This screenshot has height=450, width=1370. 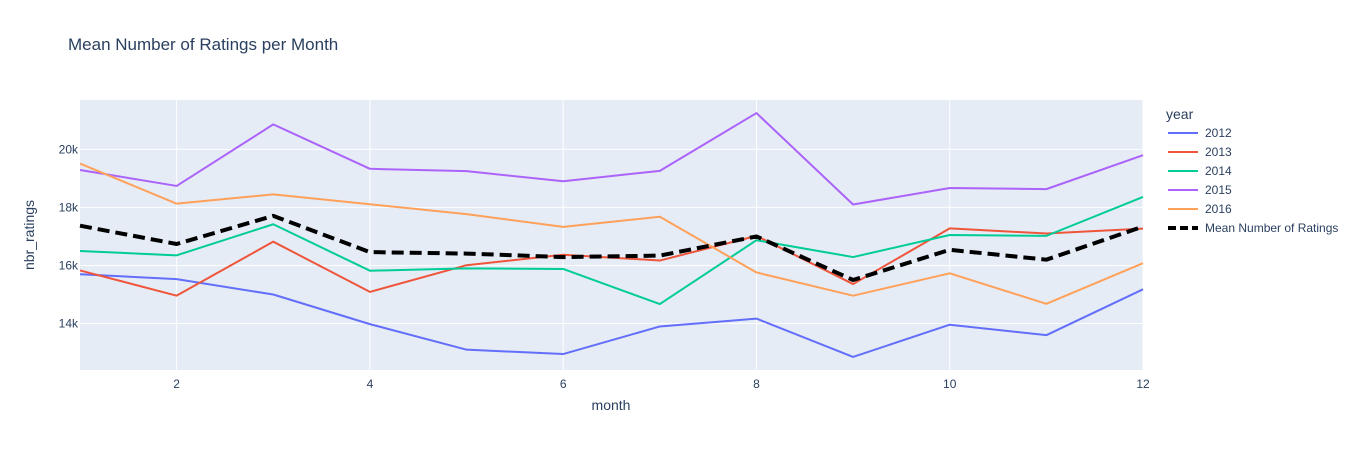 What do you see at coordinates (756, 384) in the screenshot?
I see `x-tick-label: 8` at bounding box center [756, 384].